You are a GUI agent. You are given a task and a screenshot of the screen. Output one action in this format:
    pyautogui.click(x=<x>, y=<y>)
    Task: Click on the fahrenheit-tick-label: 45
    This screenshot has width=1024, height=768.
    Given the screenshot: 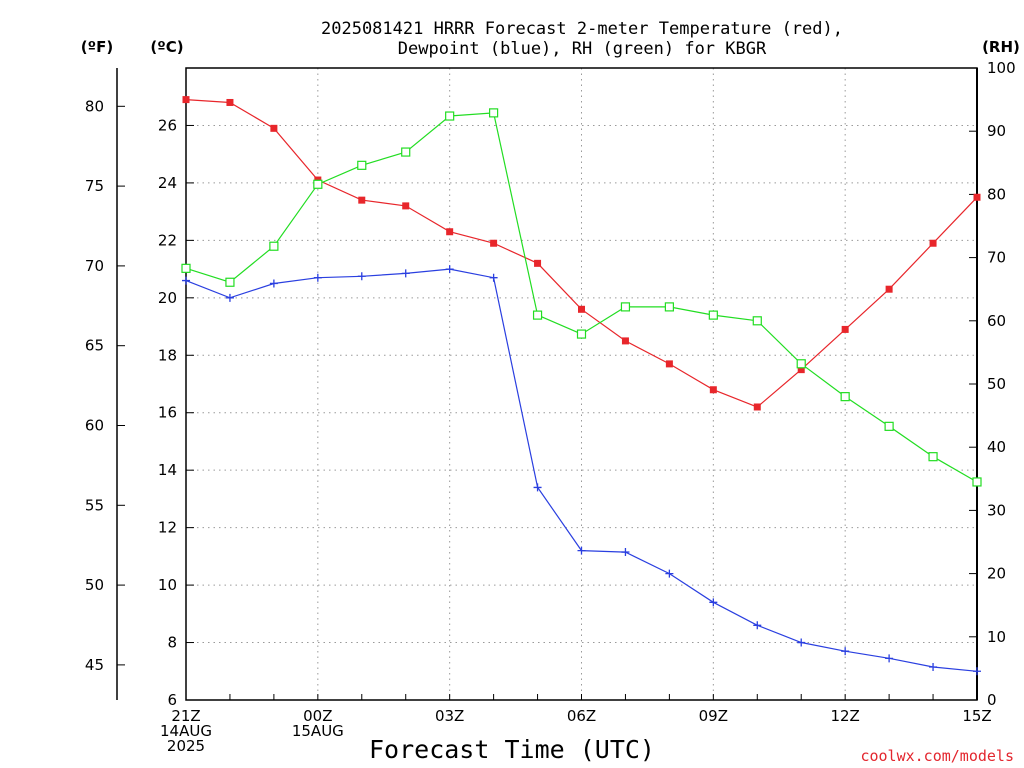 What is the action you would take?
    pyautogui.click(x=94, y=665)
    